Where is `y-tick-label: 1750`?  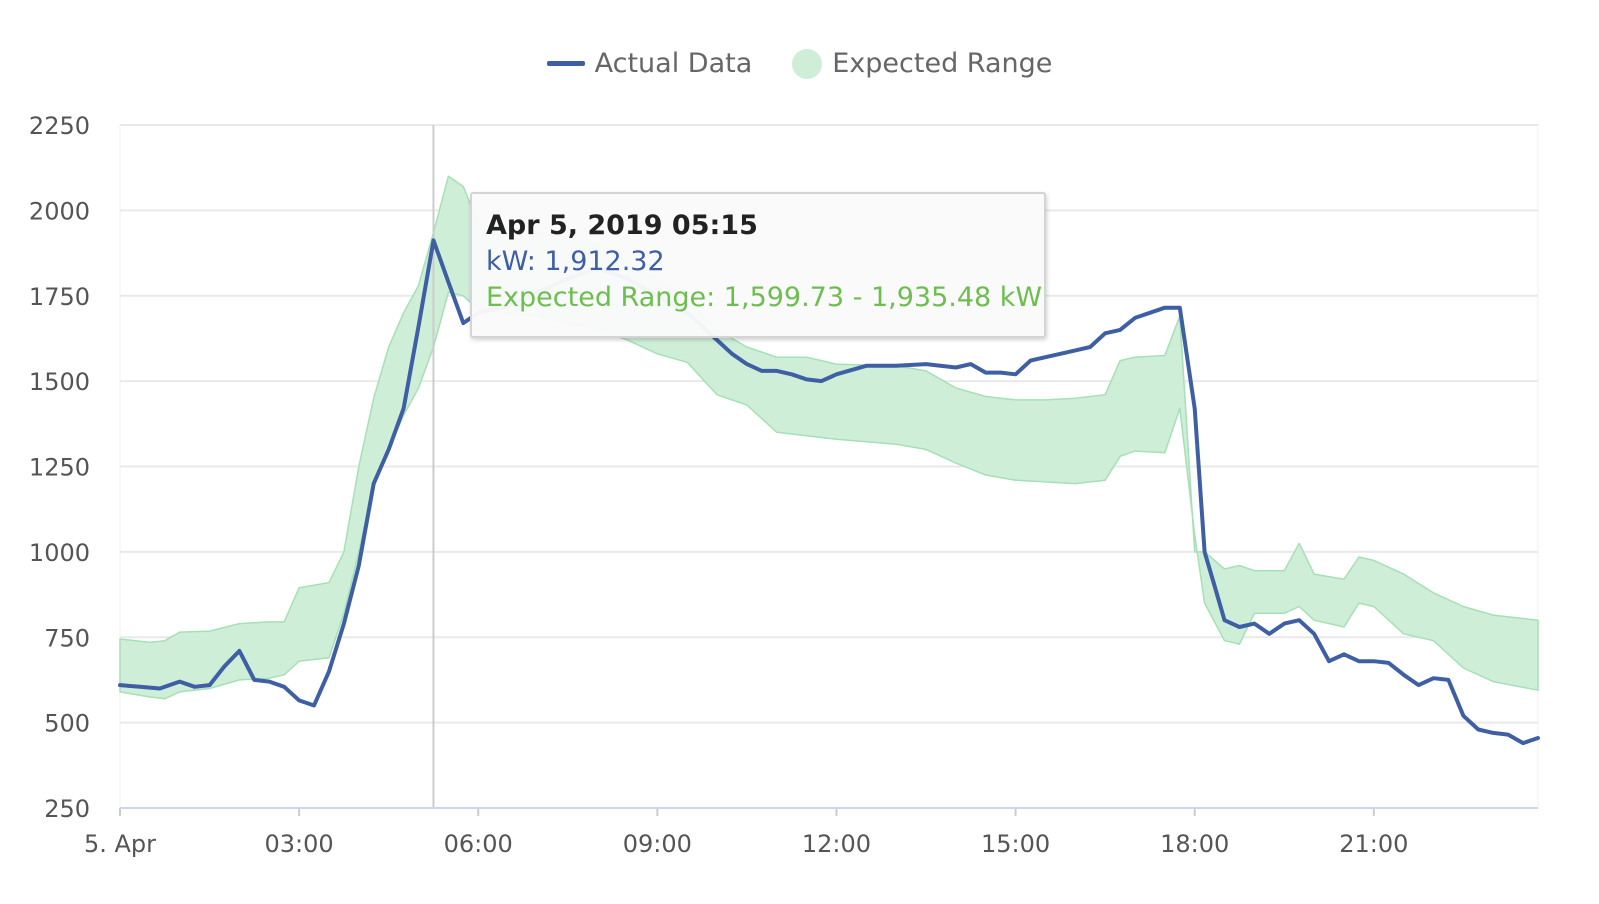
y-tick-label: 1750 is located at coordinates (59, 297).